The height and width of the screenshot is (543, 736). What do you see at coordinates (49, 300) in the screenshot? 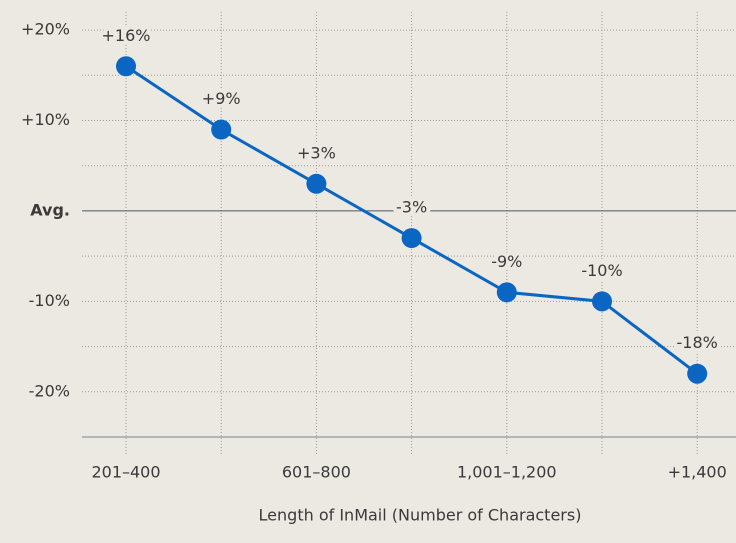
I see `y-tick-label: -10%` at bounding box center [49, 300].